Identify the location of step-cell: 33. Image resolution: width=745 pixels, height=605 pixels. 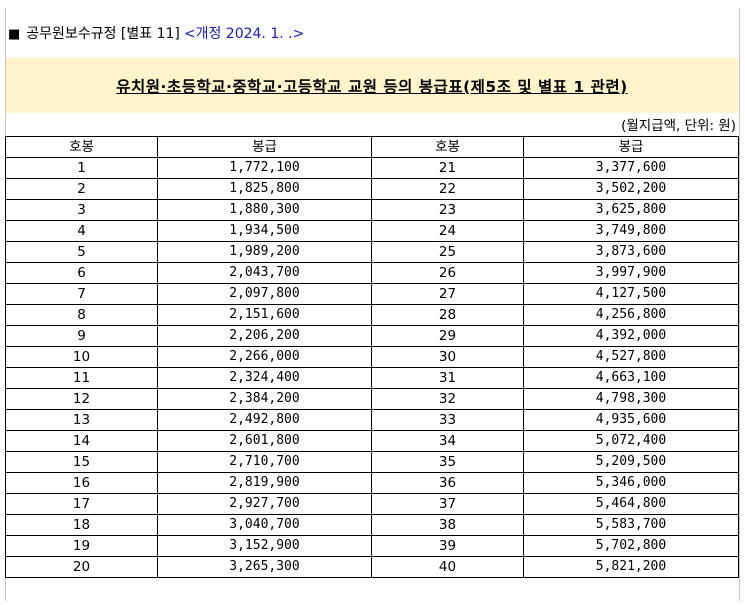
(447, 420).